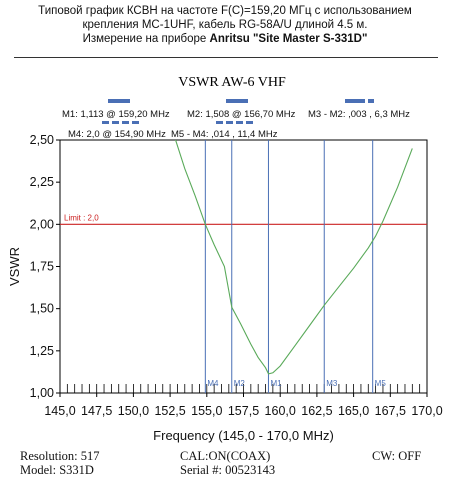 Image resolution: width=450 pixels, height=482 pixels. I want to click on x-tick-label: 150,0, so click(133, 411).